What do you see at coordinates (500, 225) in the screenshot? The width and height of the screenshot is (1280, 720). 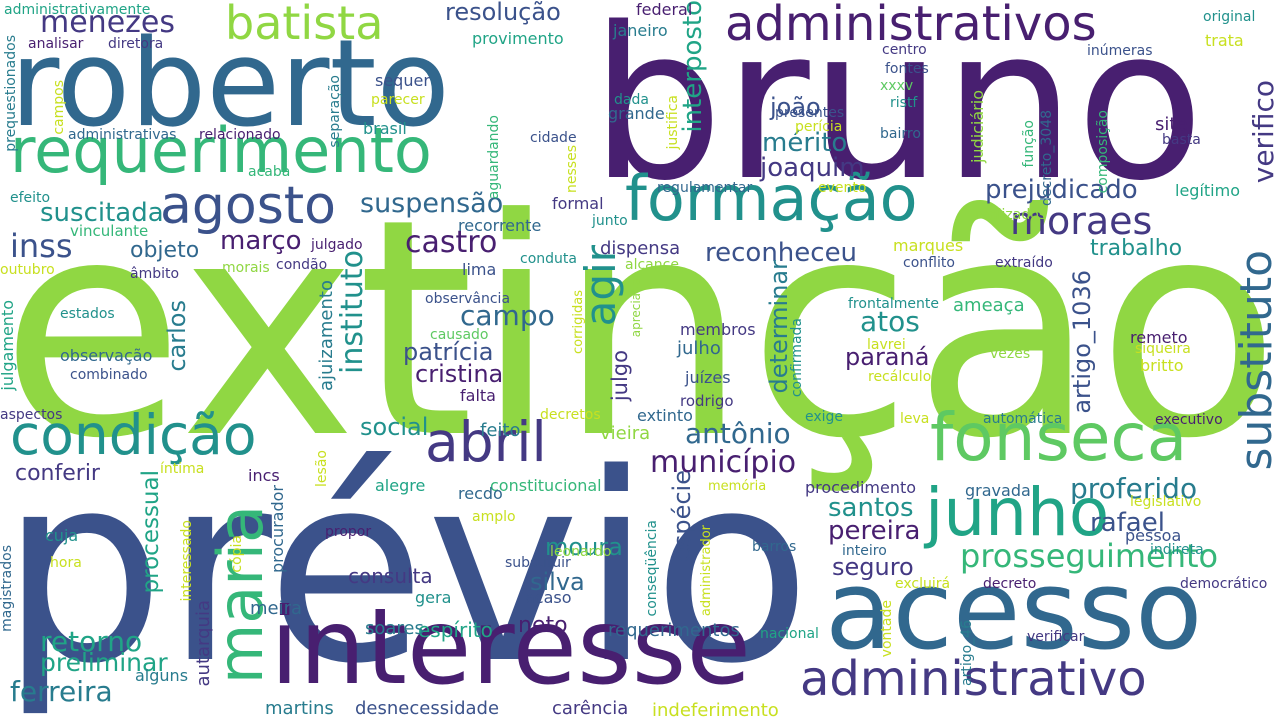 I see `word-recorrente: recorrente` at bounding box center [500, 225].